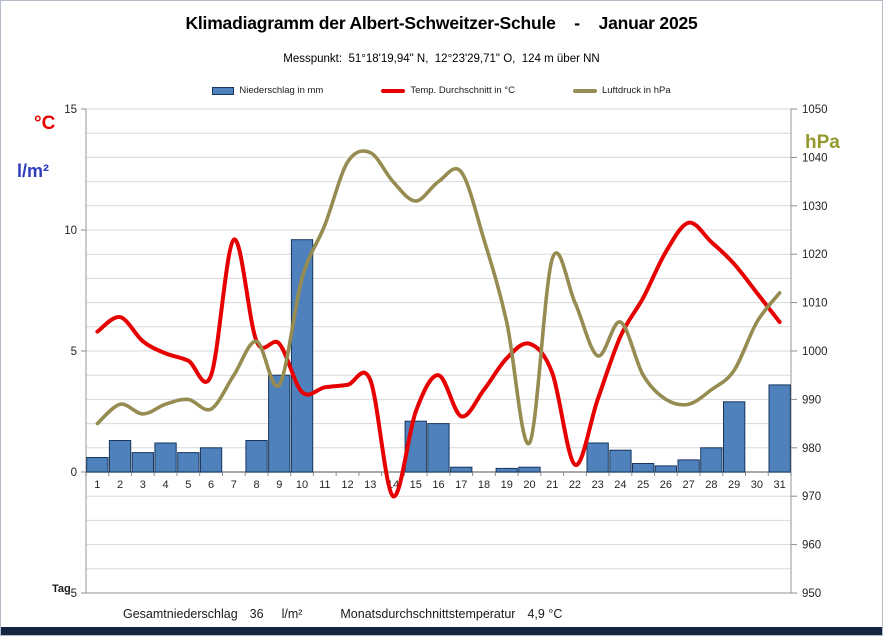 This screenshot has height=636, width=883. I want to click on right-axis-tick-label: 980, so click(811, 449).